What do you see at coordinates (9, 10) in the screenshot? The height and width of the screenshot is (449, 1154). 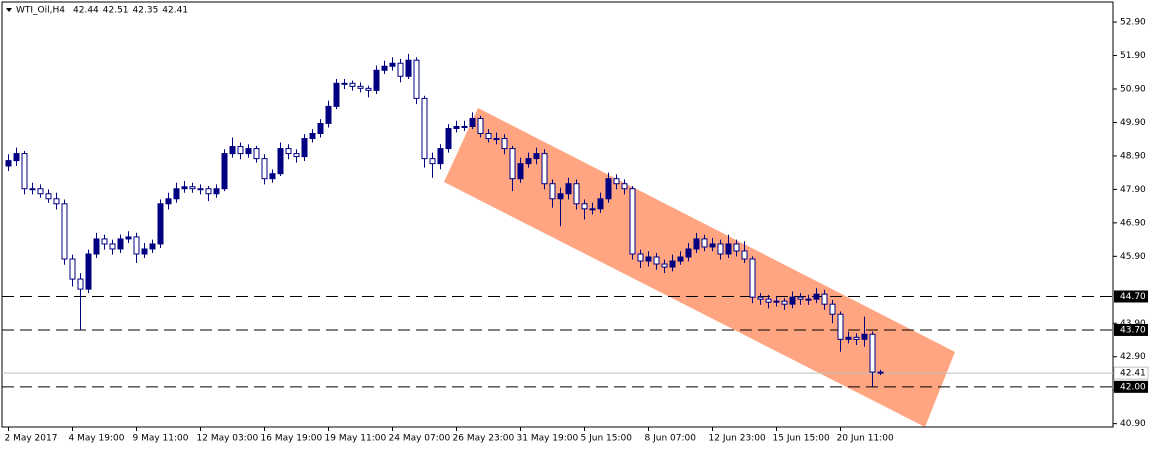 I see `menu-arrow` at bounding box center [9, 10].